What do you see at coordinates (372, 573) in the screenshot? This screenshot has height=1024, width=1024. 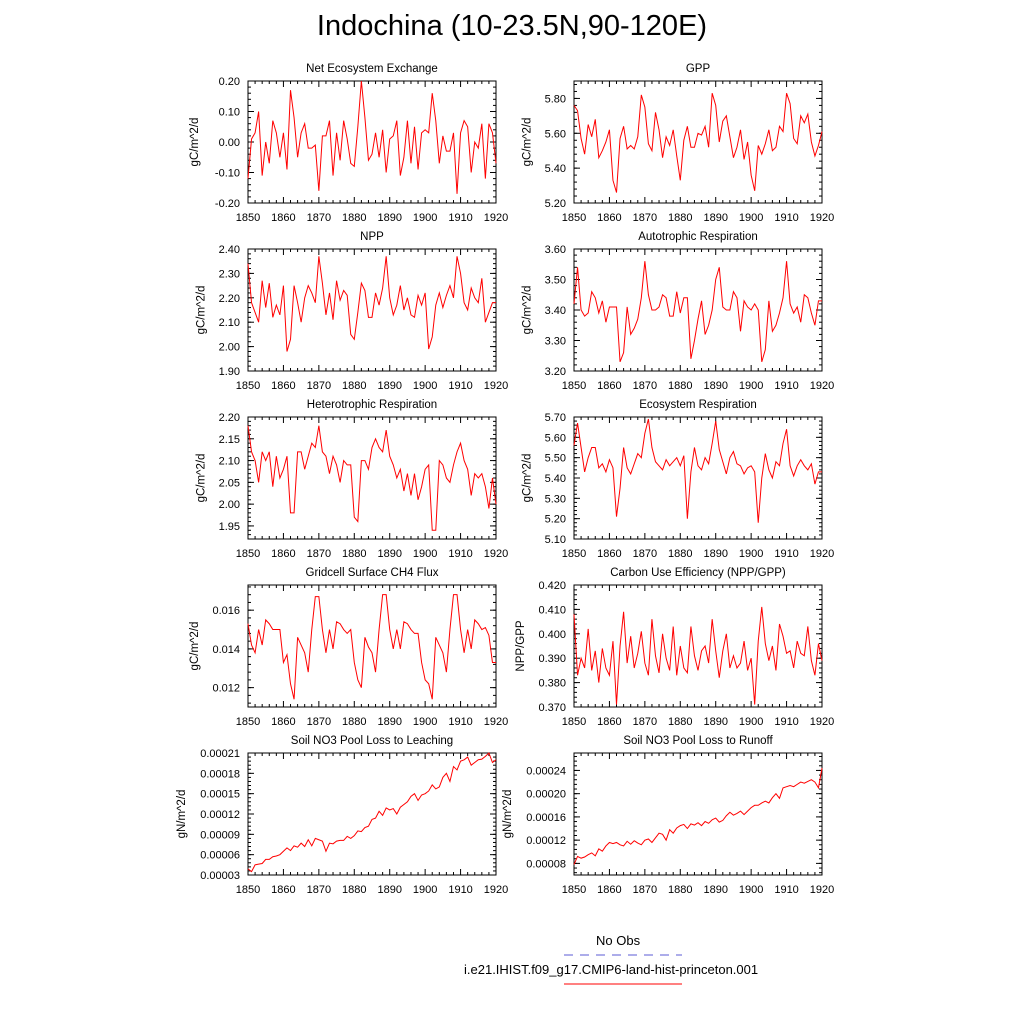 I see `chart-title: Gridcell Surface CH4 Flux` at bounding box center [372, 573].